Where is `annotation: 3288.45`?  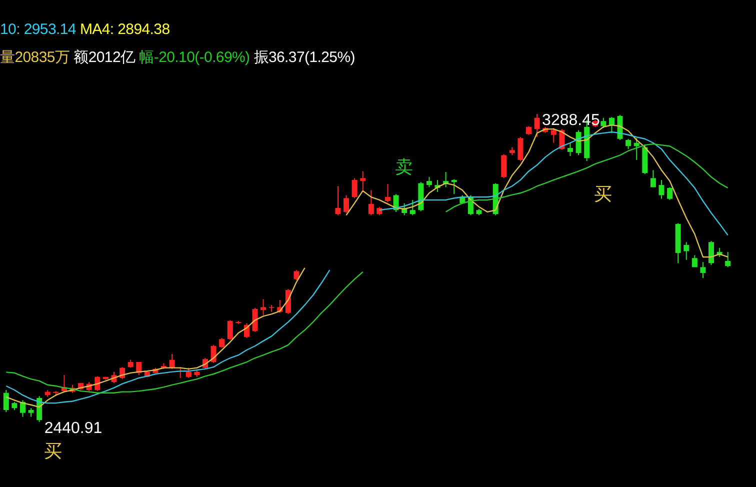 annotation: 3288.45 is located at coordinates (571, 120).